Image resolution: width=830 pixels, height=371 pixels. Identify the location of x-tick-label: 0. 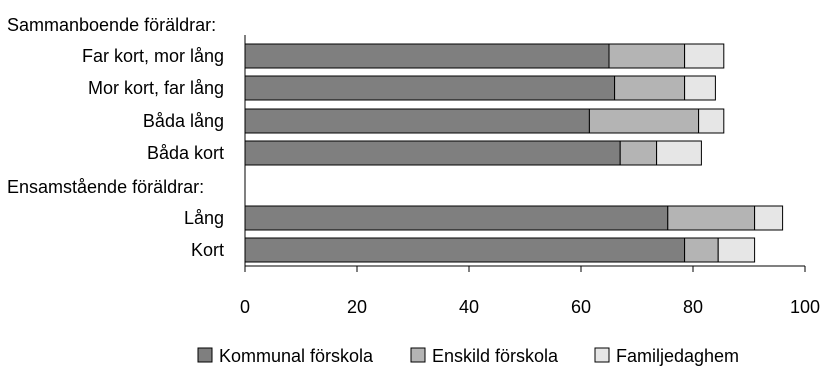
(245, 307).